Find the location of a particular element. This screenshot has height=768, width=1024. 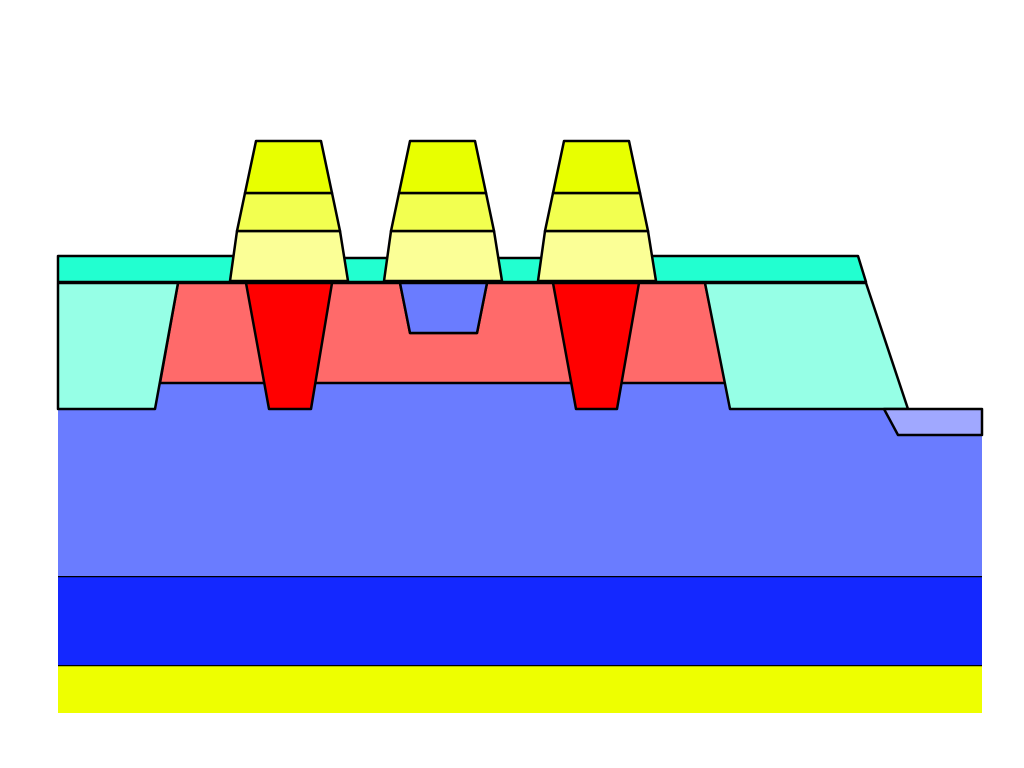

aqua-block-right is located at coordinates (806, 346).